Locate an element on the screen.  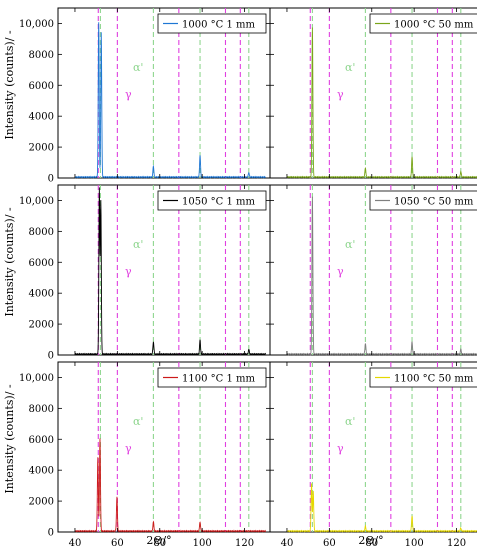
legend-label: 1050 °C 1 mm is located at coordinates (218, 202).